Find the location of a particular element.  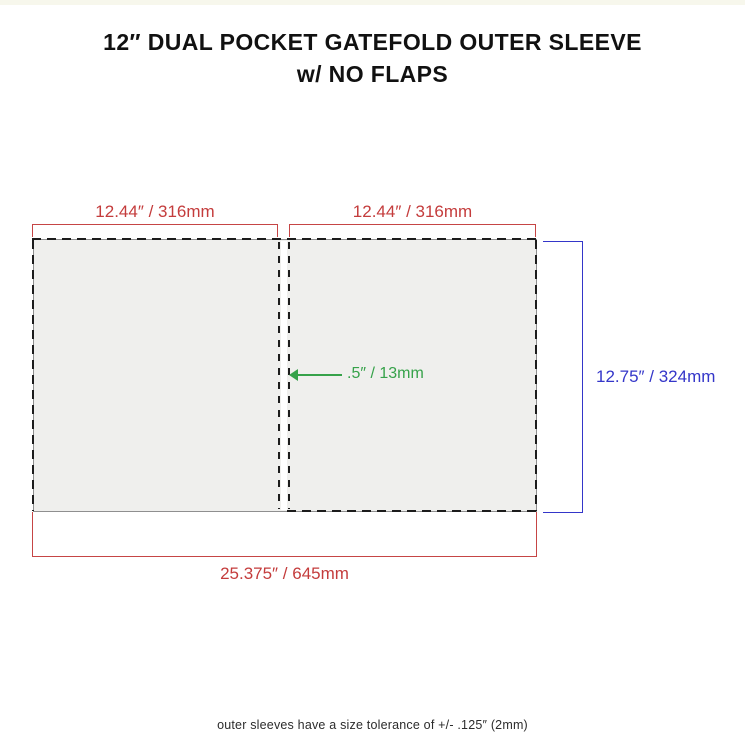

dimension-label-fold-gap: .5″ / 13mm is located at coordinates (385, 373).